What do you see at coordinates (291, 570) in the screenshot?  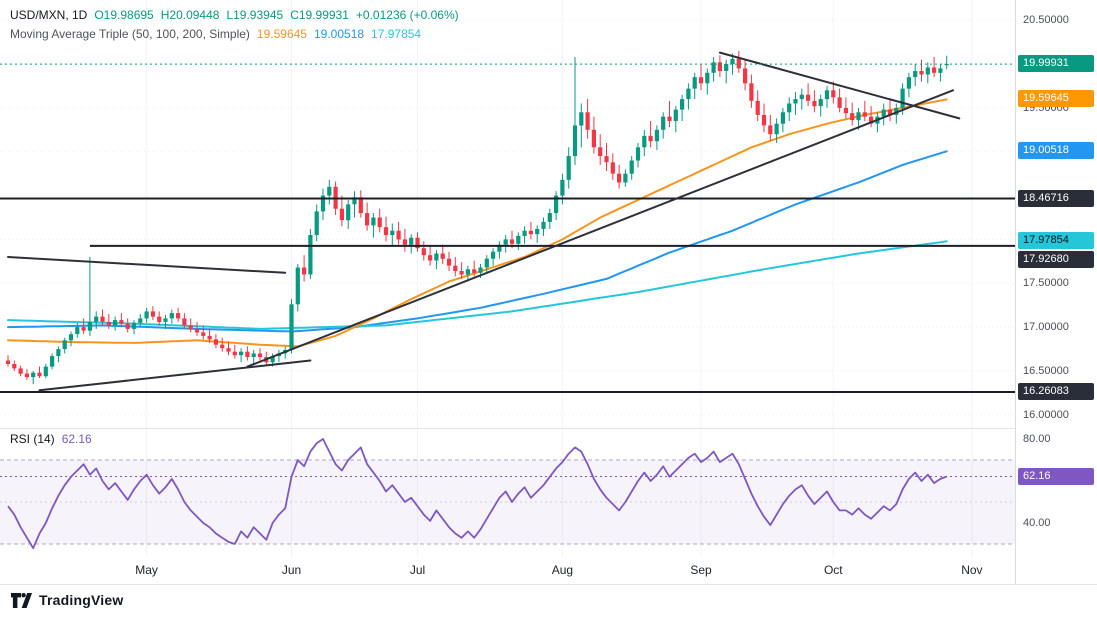 I see `time-axis-month: Jun` at bounding box center [291, 570].